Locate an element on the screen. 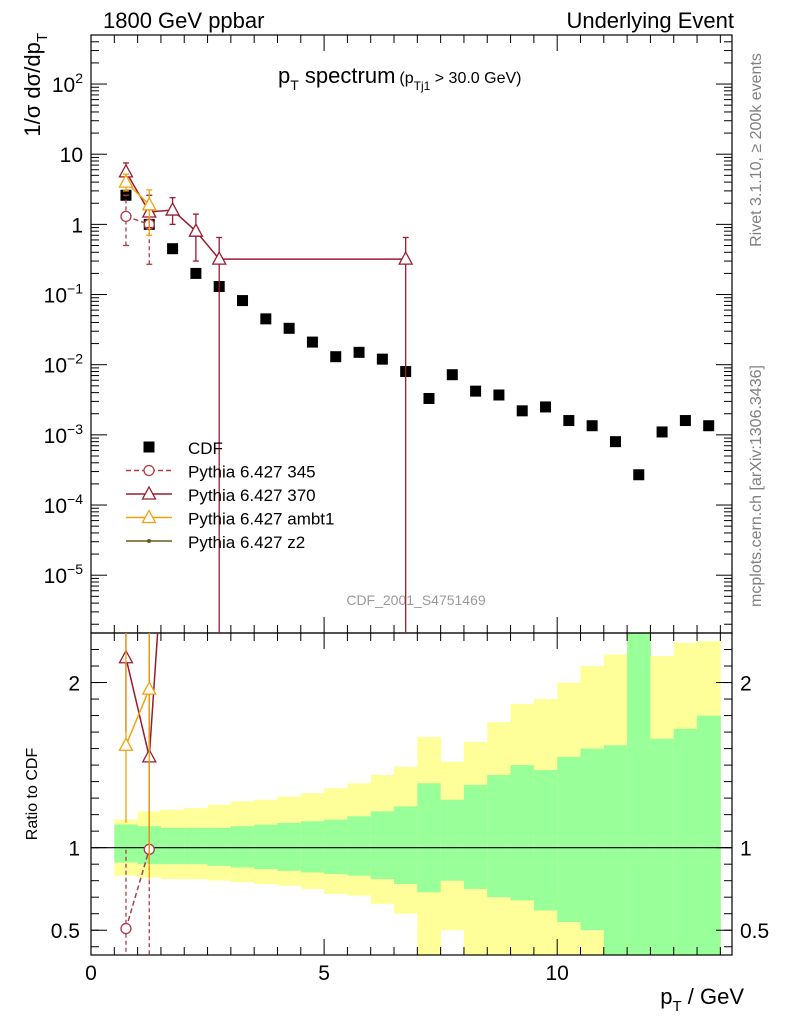 The height and width of the screenshot is (1024, 786). ratio-y-tick-label-right: 1 is located at coordinates (746, 849).